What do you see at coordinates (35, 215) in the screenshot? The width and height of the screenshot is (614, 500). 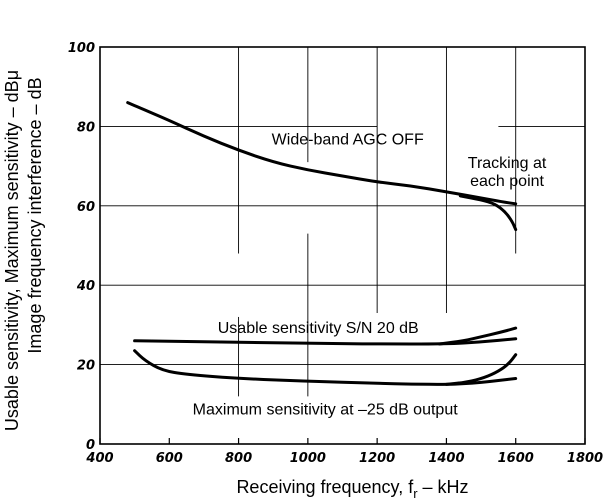 I see `y-axis-label-line-2: Image frequency interference – dB` at bounding box center [35, 215].